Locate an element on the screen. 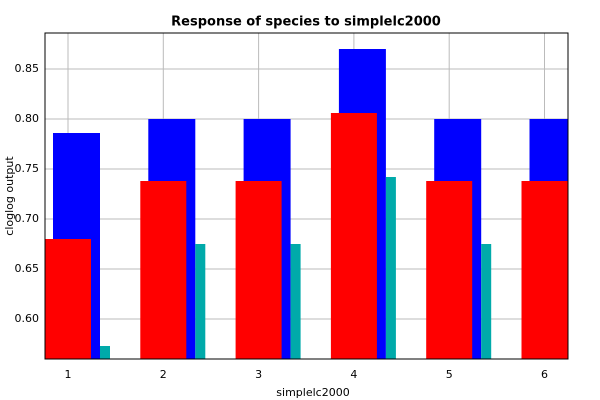 The width and height of the screenshot is (600, 400). x-axis-label: simplelc2000 is located at coordinates (312, 392).